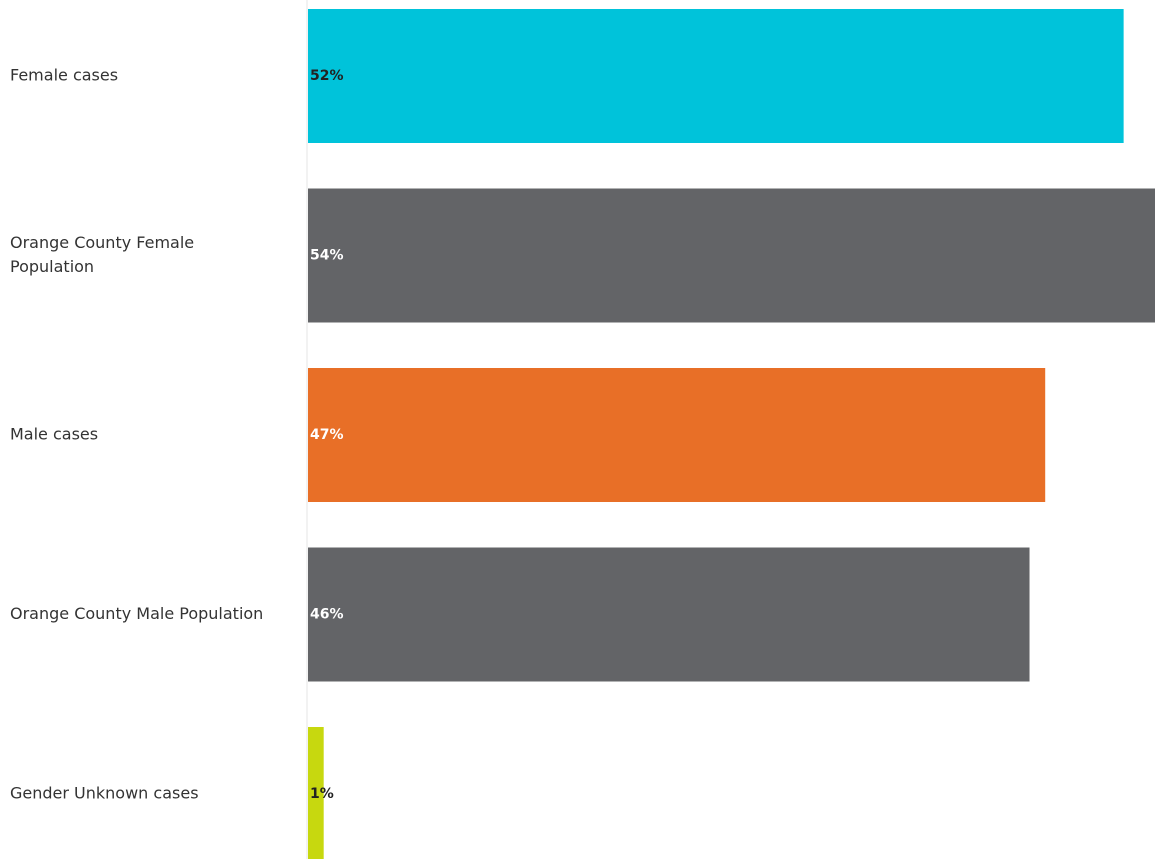 The image size is (1155, 859). I want to click on category-label-line: Female cases, so click(64, 75).